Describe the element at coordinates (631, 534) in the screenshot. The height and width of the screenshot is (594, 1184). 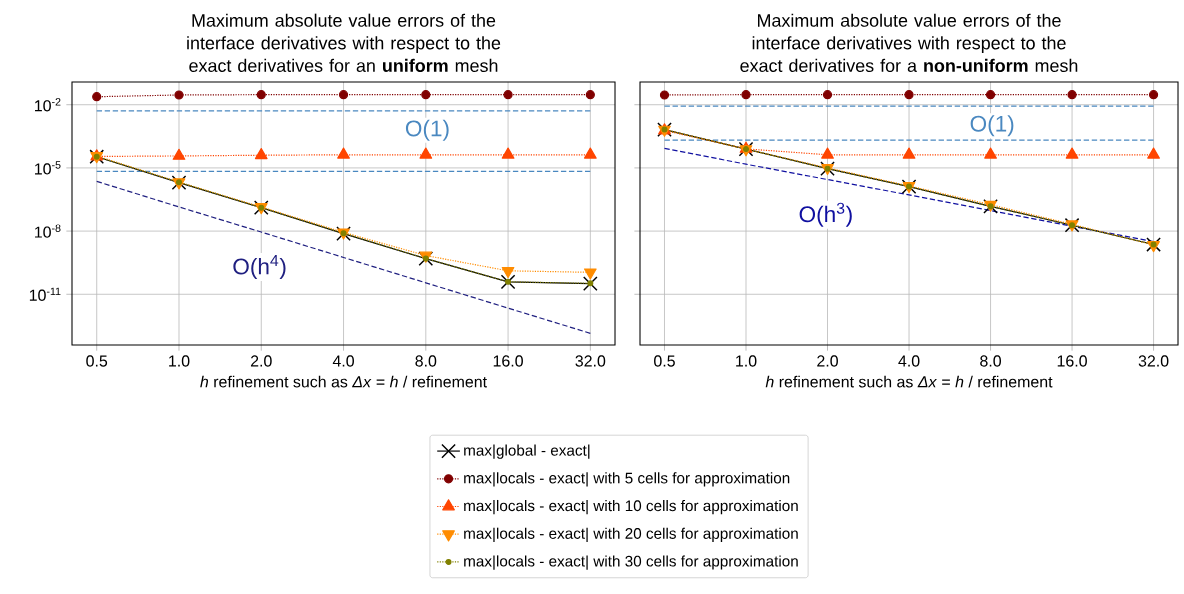
I see `legend-label: max|locals - exact| with 20 cells for approximation` at that location.